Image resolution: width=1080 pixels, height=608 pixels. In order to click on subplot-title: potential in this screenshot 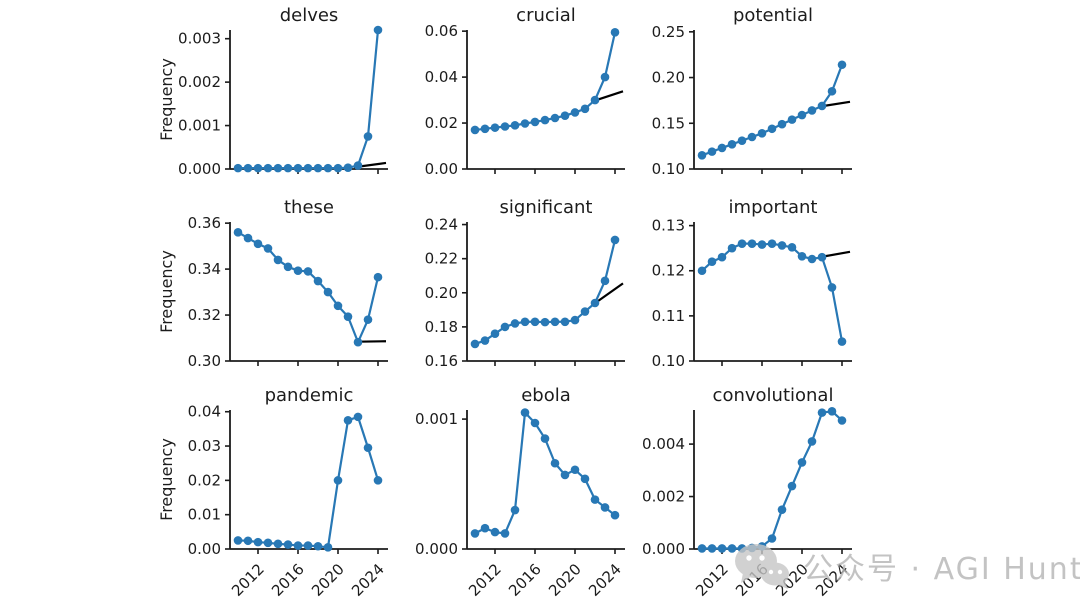, I will do `click(773, 15)`.